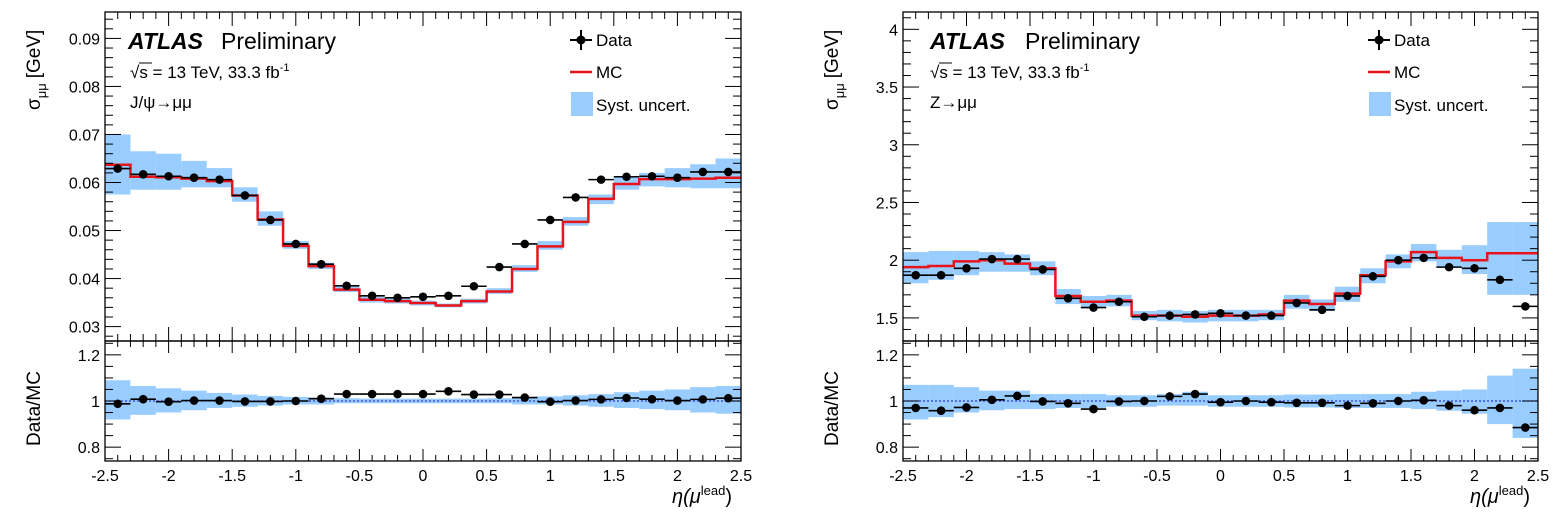 The width and height of the screenshot is (1561, 513). Describe the element at coordinates (423, 235) in the screenshot. I see `mc-step-line` at that location.